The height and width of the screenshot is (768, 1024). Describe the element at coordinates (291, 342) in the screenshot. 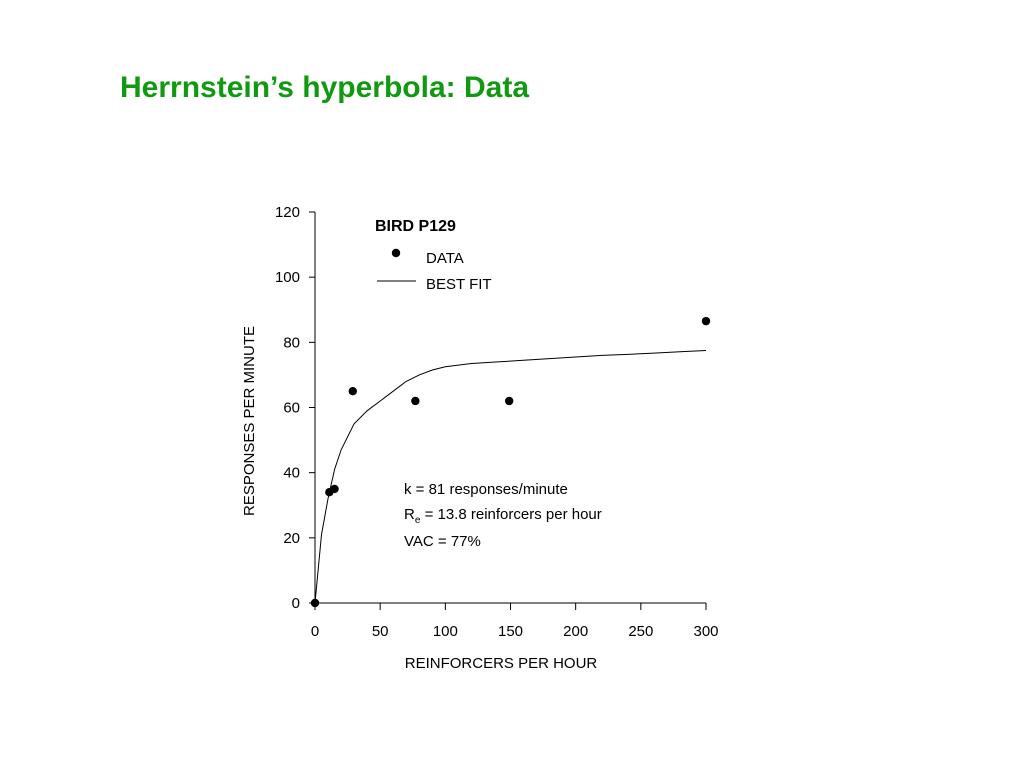

I see `y-tick-label: 80` at that location.